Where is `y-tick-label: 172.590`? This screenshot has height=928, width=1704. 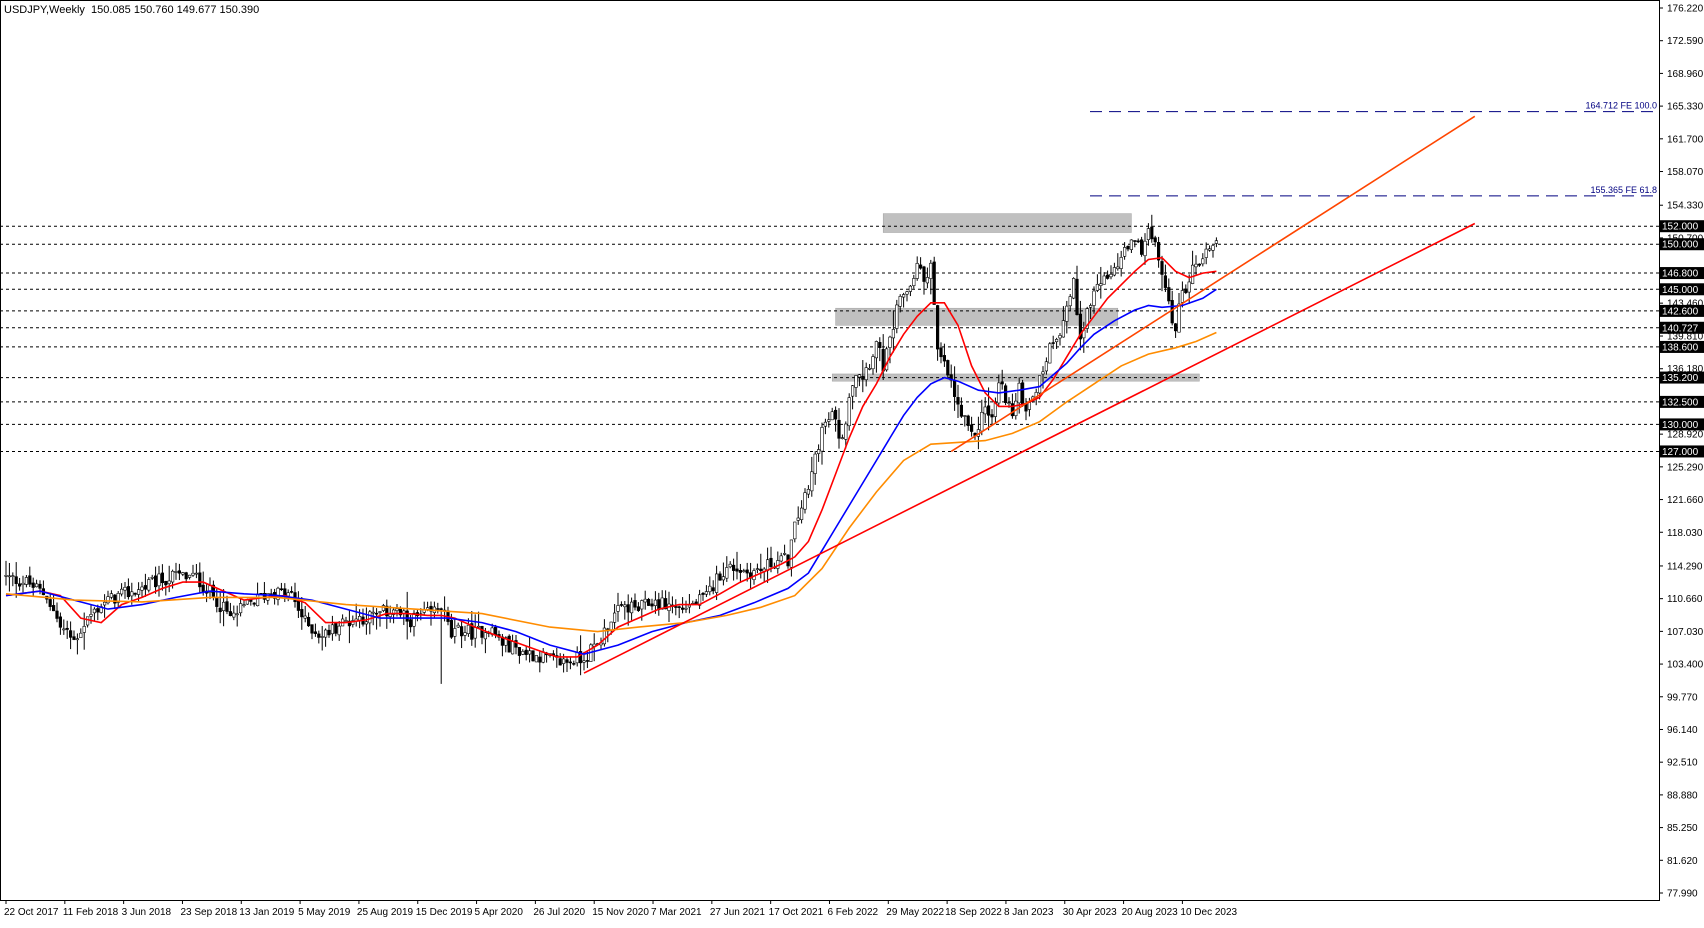
y-tick-label: 172.590 is located at coordinates (1685, 41).